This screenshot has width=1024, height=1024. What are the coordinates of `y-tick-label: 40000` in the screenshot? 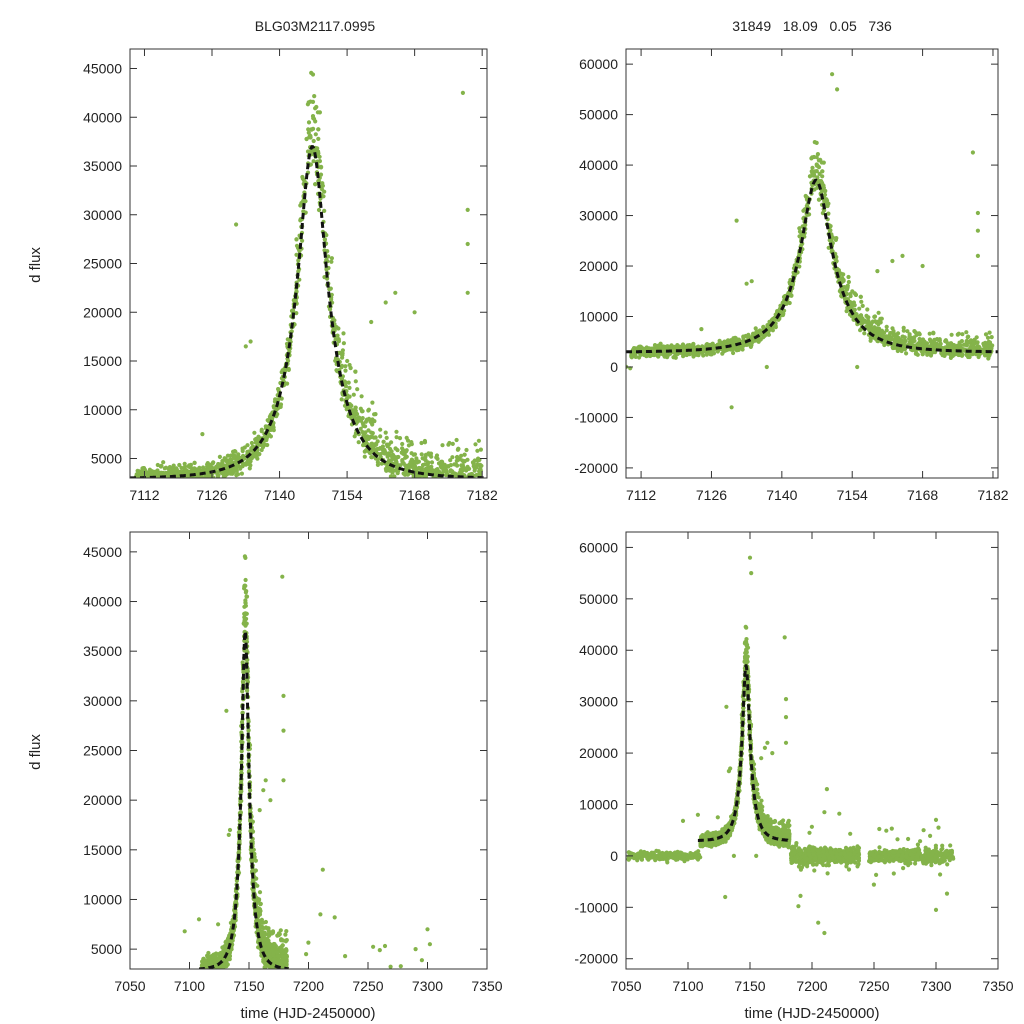 It's located at (102, 602).